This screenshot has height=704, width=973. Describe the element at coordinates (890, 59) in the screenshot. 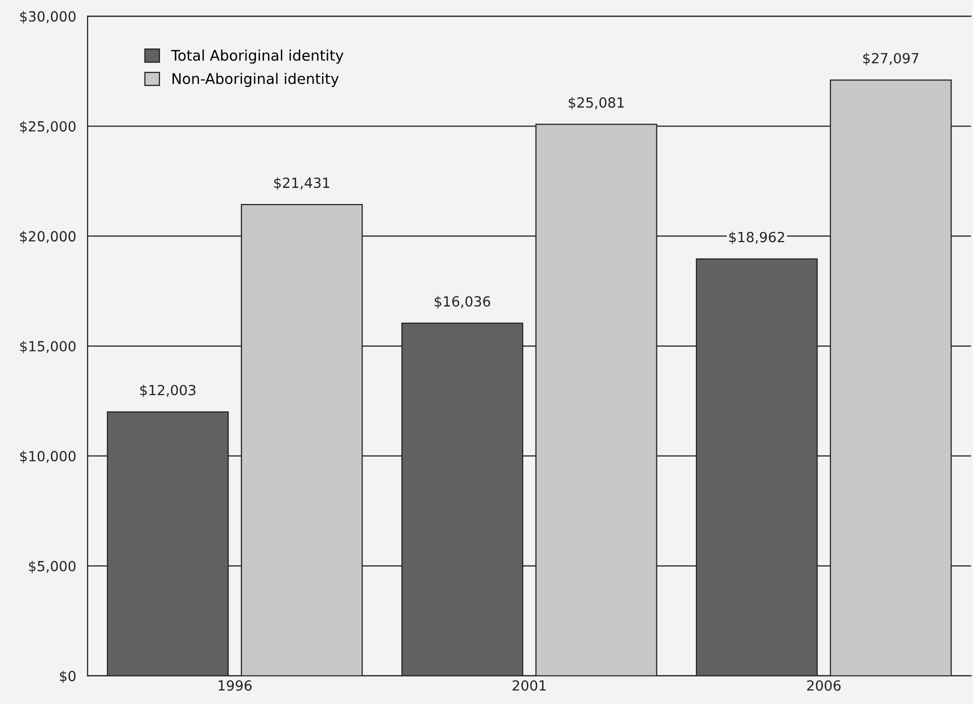

I see `data-label: $27,097` at that location.